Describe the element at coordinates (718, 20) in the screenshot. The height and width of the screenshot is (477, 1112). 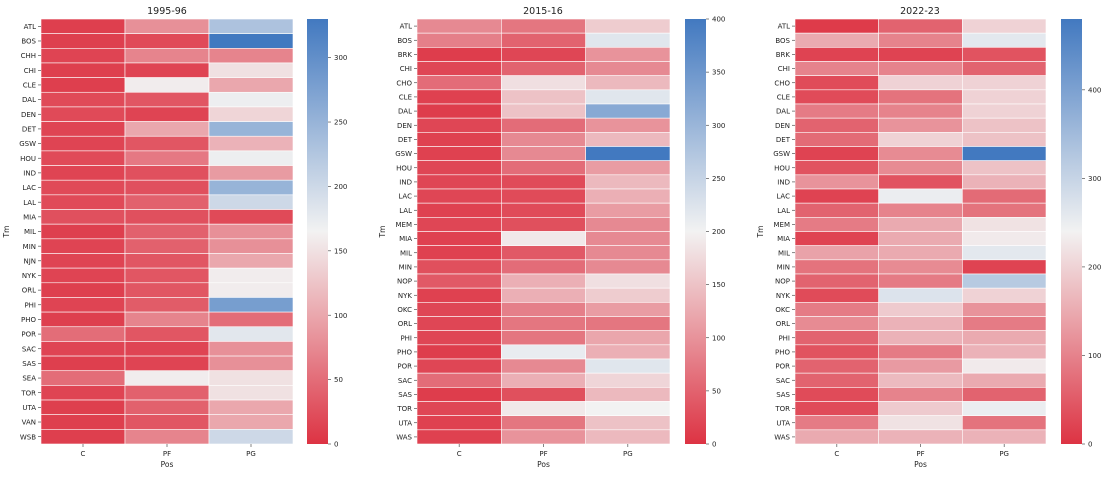
I see `colorbar-tick-label: 400` at that location.